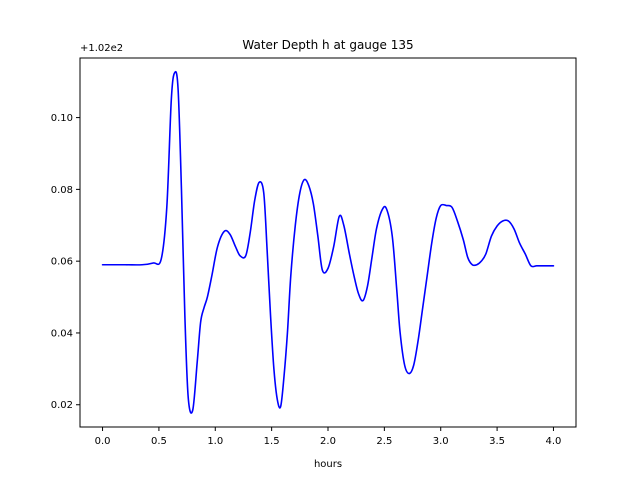 This screenshot has height=484, width=640. What do you see at coordinates (62, 262) in the screenshot?
I see `y-tick-label-2: 0.06` at bounding box center [62, 262].